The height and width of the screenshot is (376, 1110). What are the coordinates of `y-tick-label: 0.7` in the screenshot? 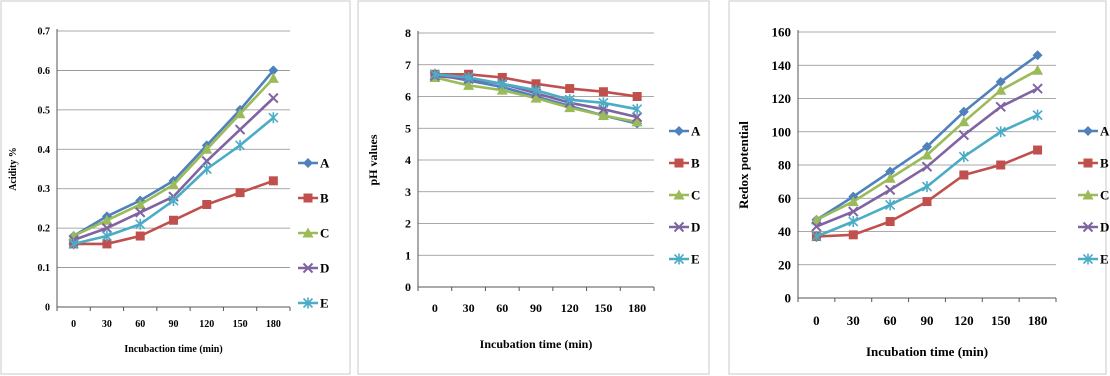 It's located at (44, 32).